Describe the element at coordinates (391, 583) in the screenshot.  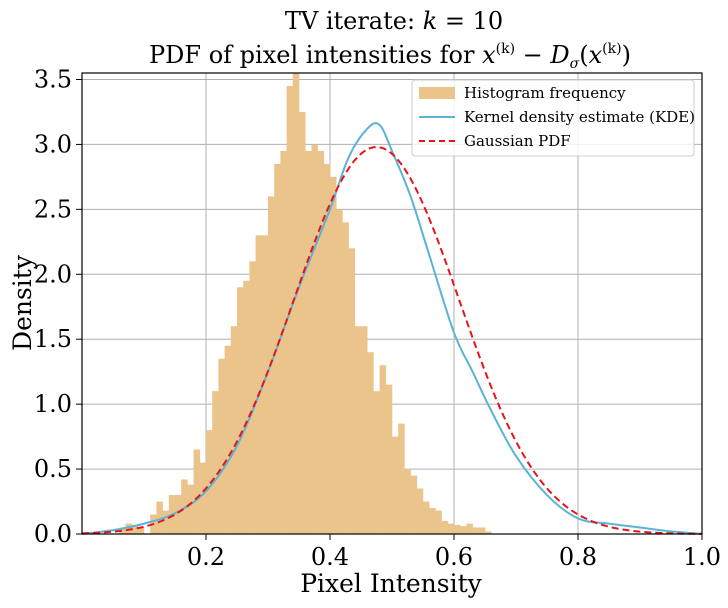
I see `x-axis-label: Pixel Intensity` at that location.